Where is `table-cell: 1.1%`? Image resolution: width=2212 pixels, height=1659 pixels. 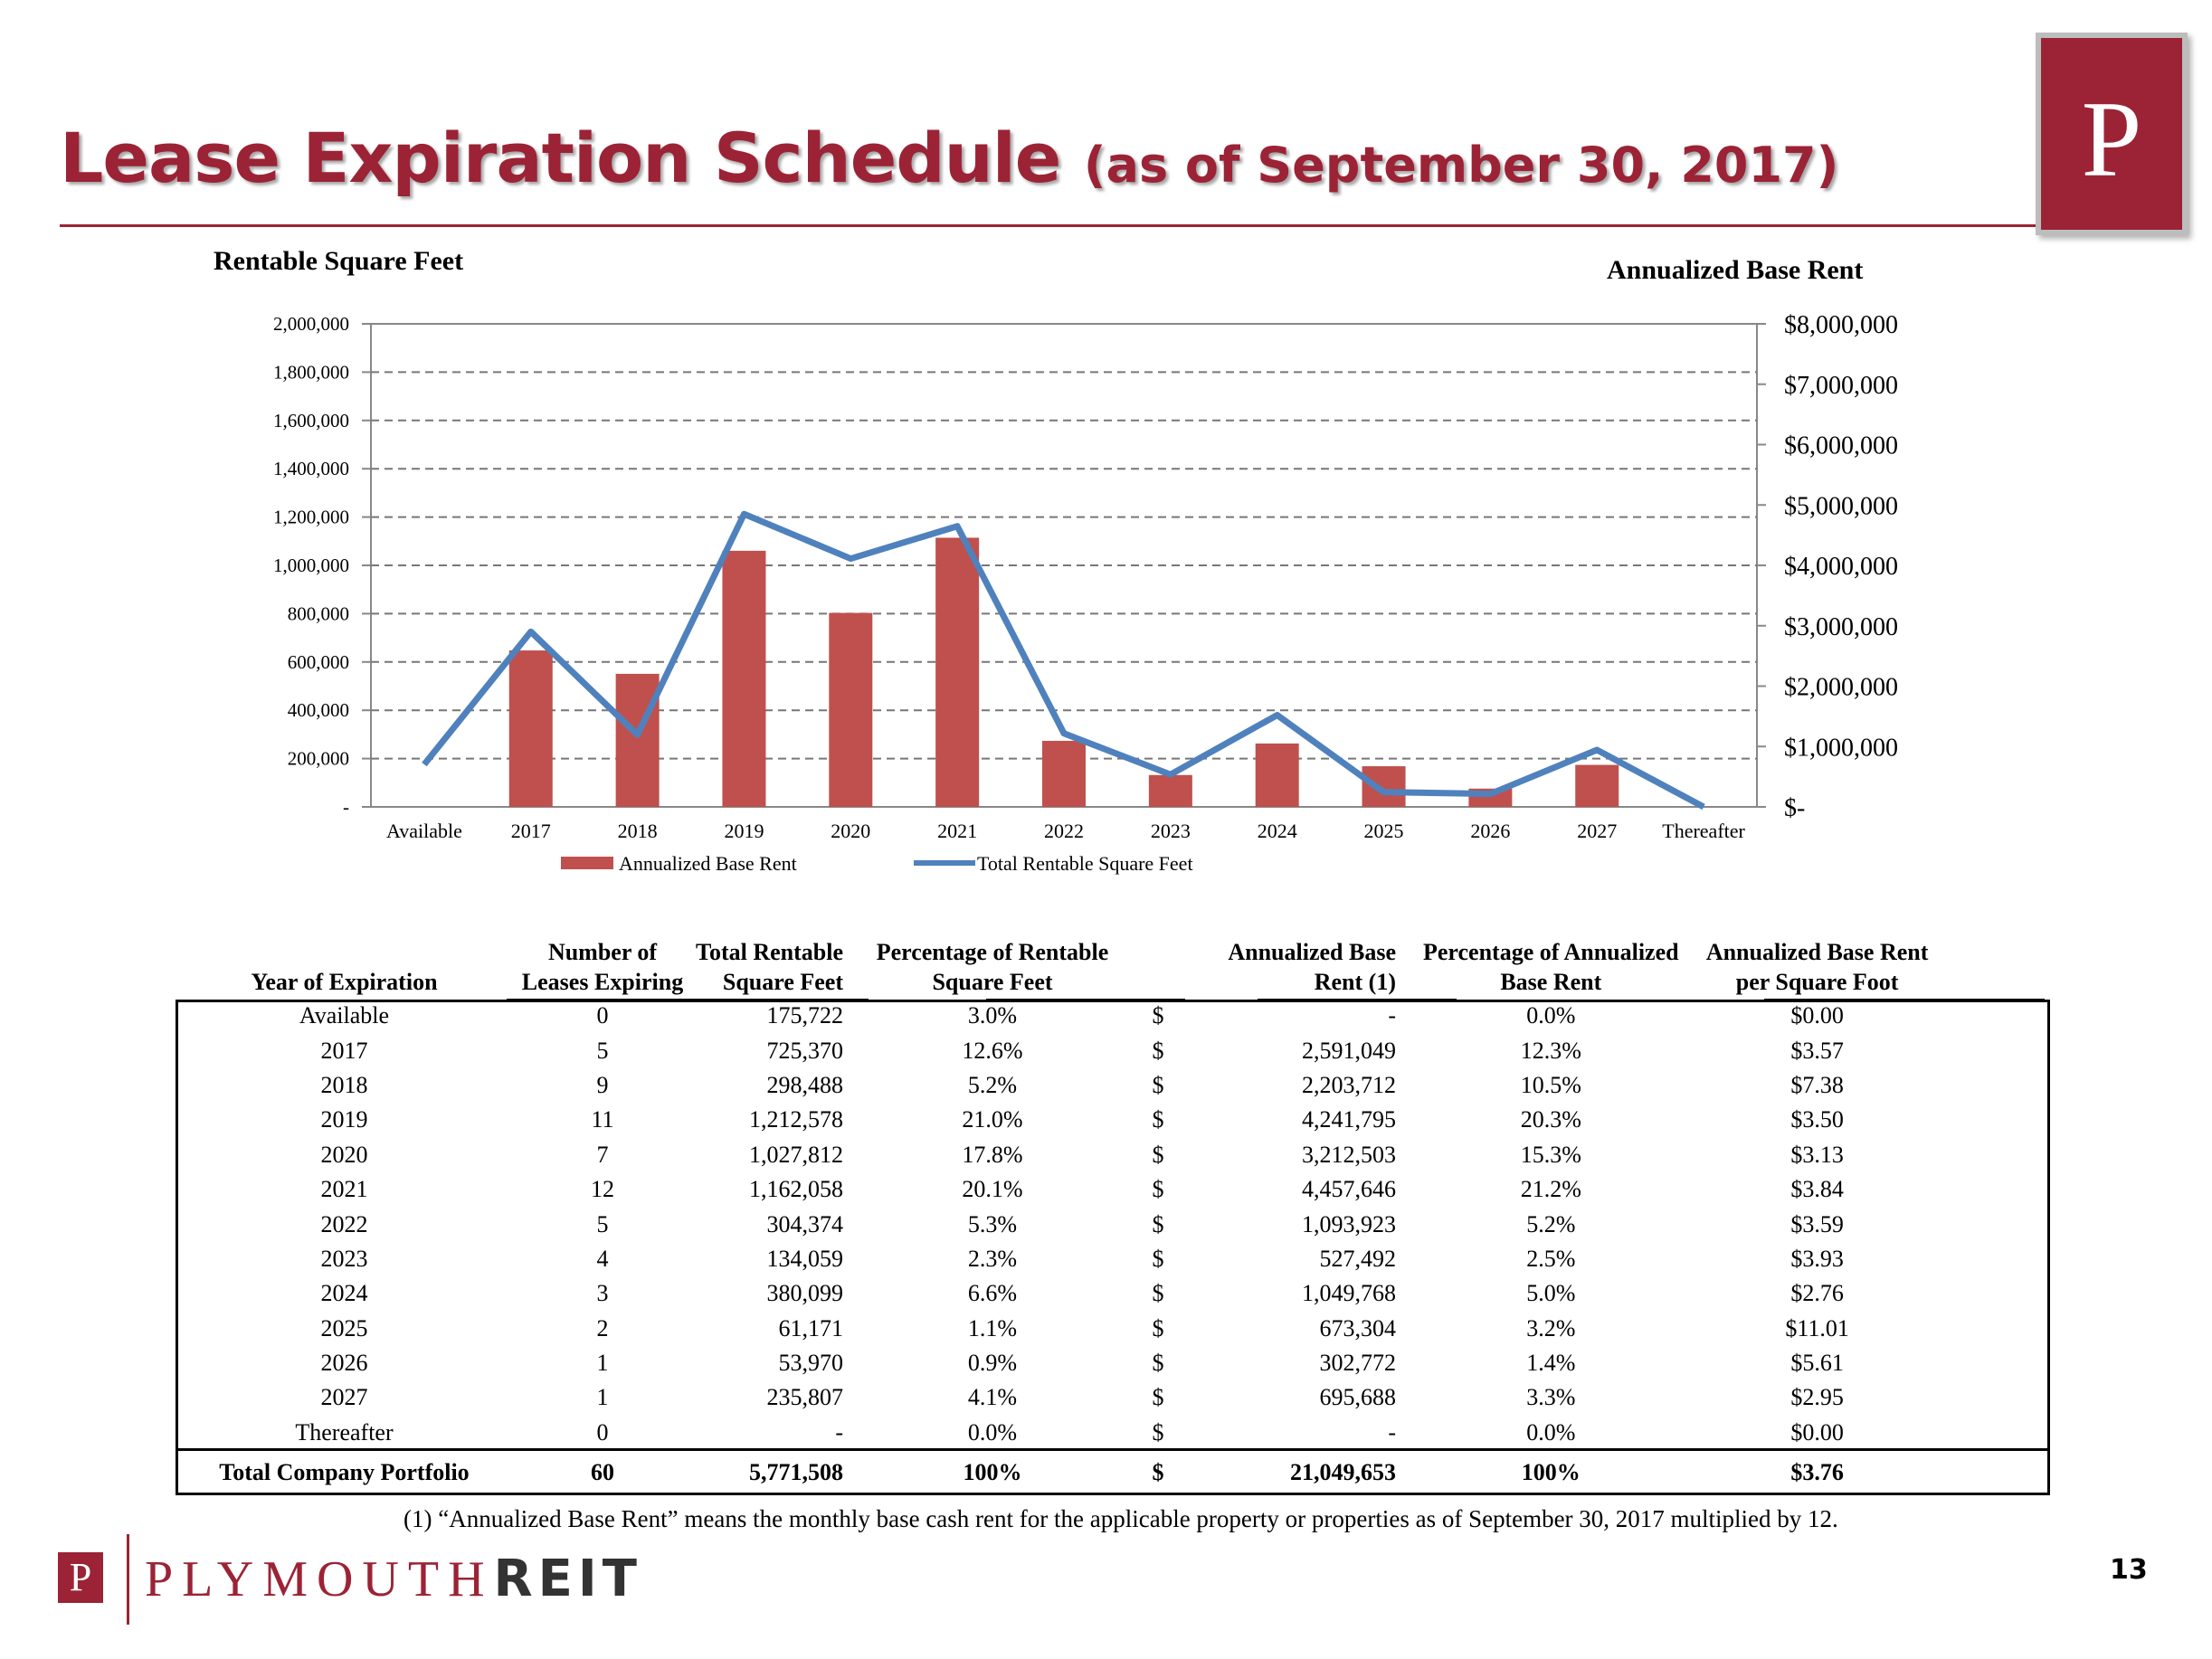
table-cell: 1.1% is located at coordinates (992, 1328).